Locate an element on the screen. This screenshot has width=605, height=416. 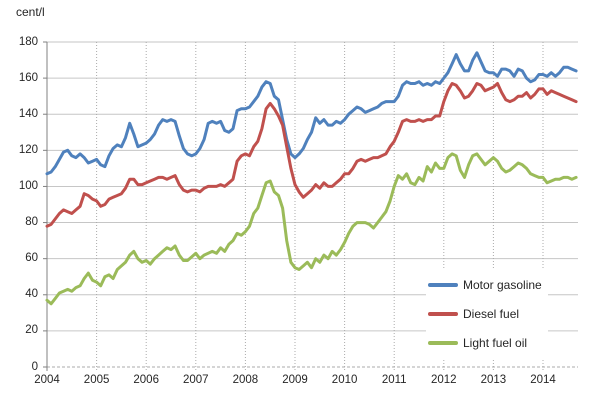
x-tick-label-2009: 2009 is located at coordinates (295, 380).